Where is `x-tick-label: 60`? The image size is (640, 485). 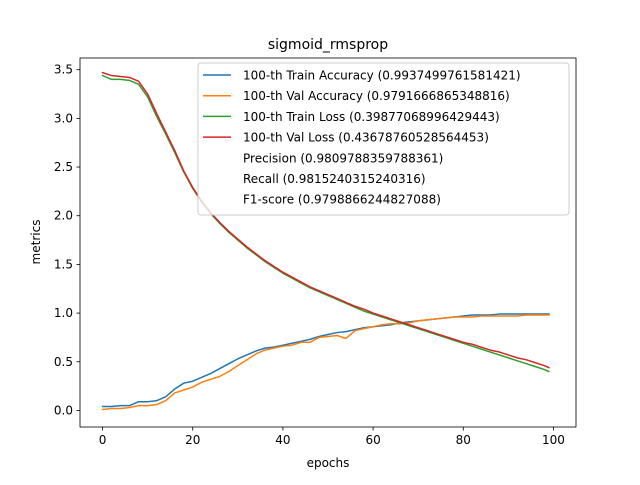 x-tick-label: 60 is located at coordinates (372, 440).